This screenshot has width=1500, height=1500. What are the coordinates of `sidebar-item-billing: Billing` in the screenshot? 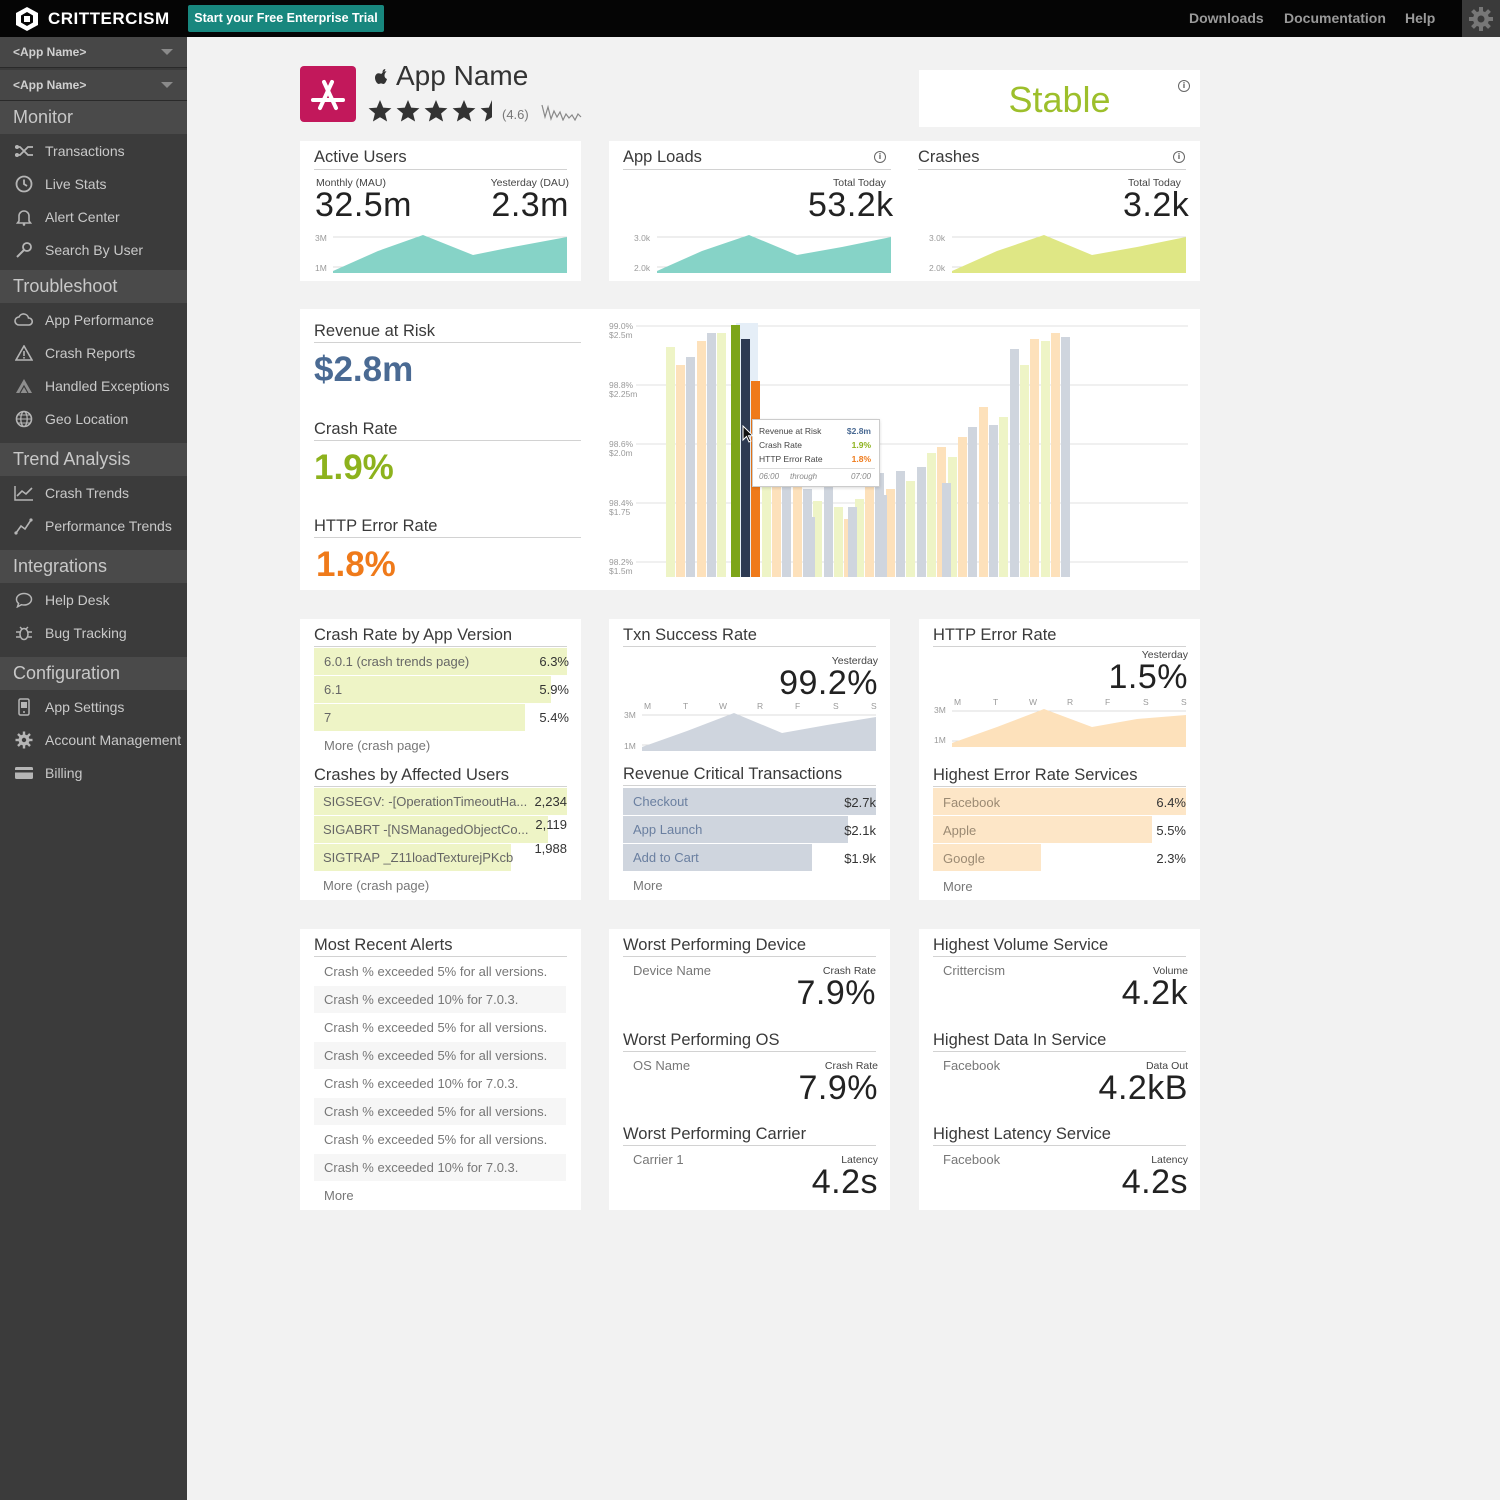 It's located at (93, 772).